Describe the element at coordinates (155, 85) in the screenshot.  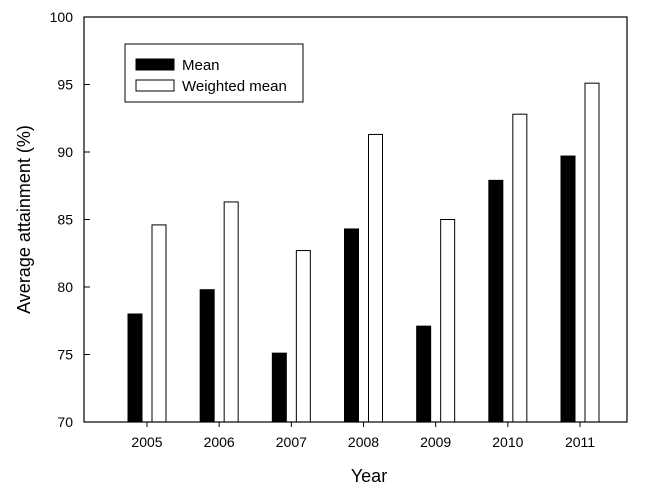
I see `legend-swatch-weighted-mean` at that location.